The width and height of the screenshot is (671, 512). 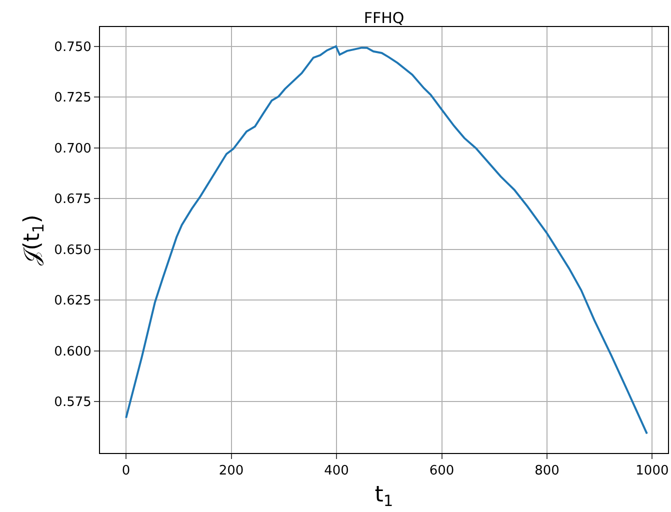 What do you see at coordinates (73, 200) in the screenshot?
I see `y-tick-label: 0.675` at bounding box center [73, 200].